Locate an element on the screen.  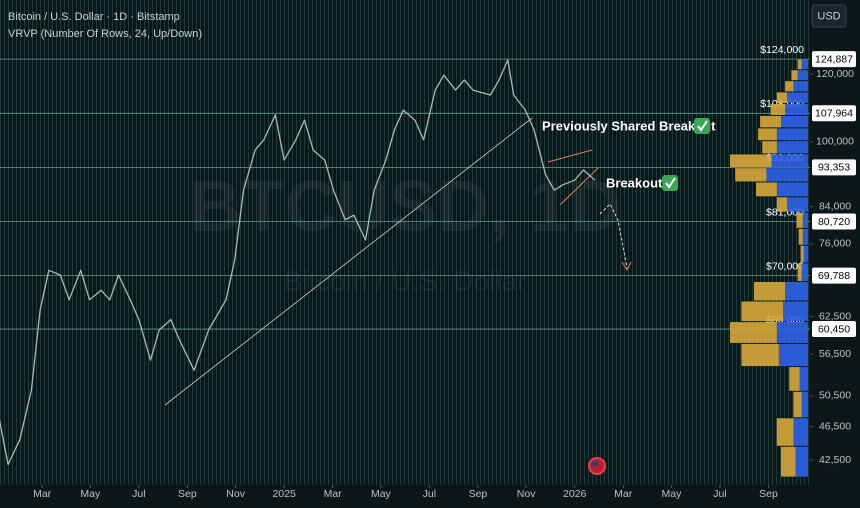
y-tick-label: 42,500 is located at coordinates (835, 460).